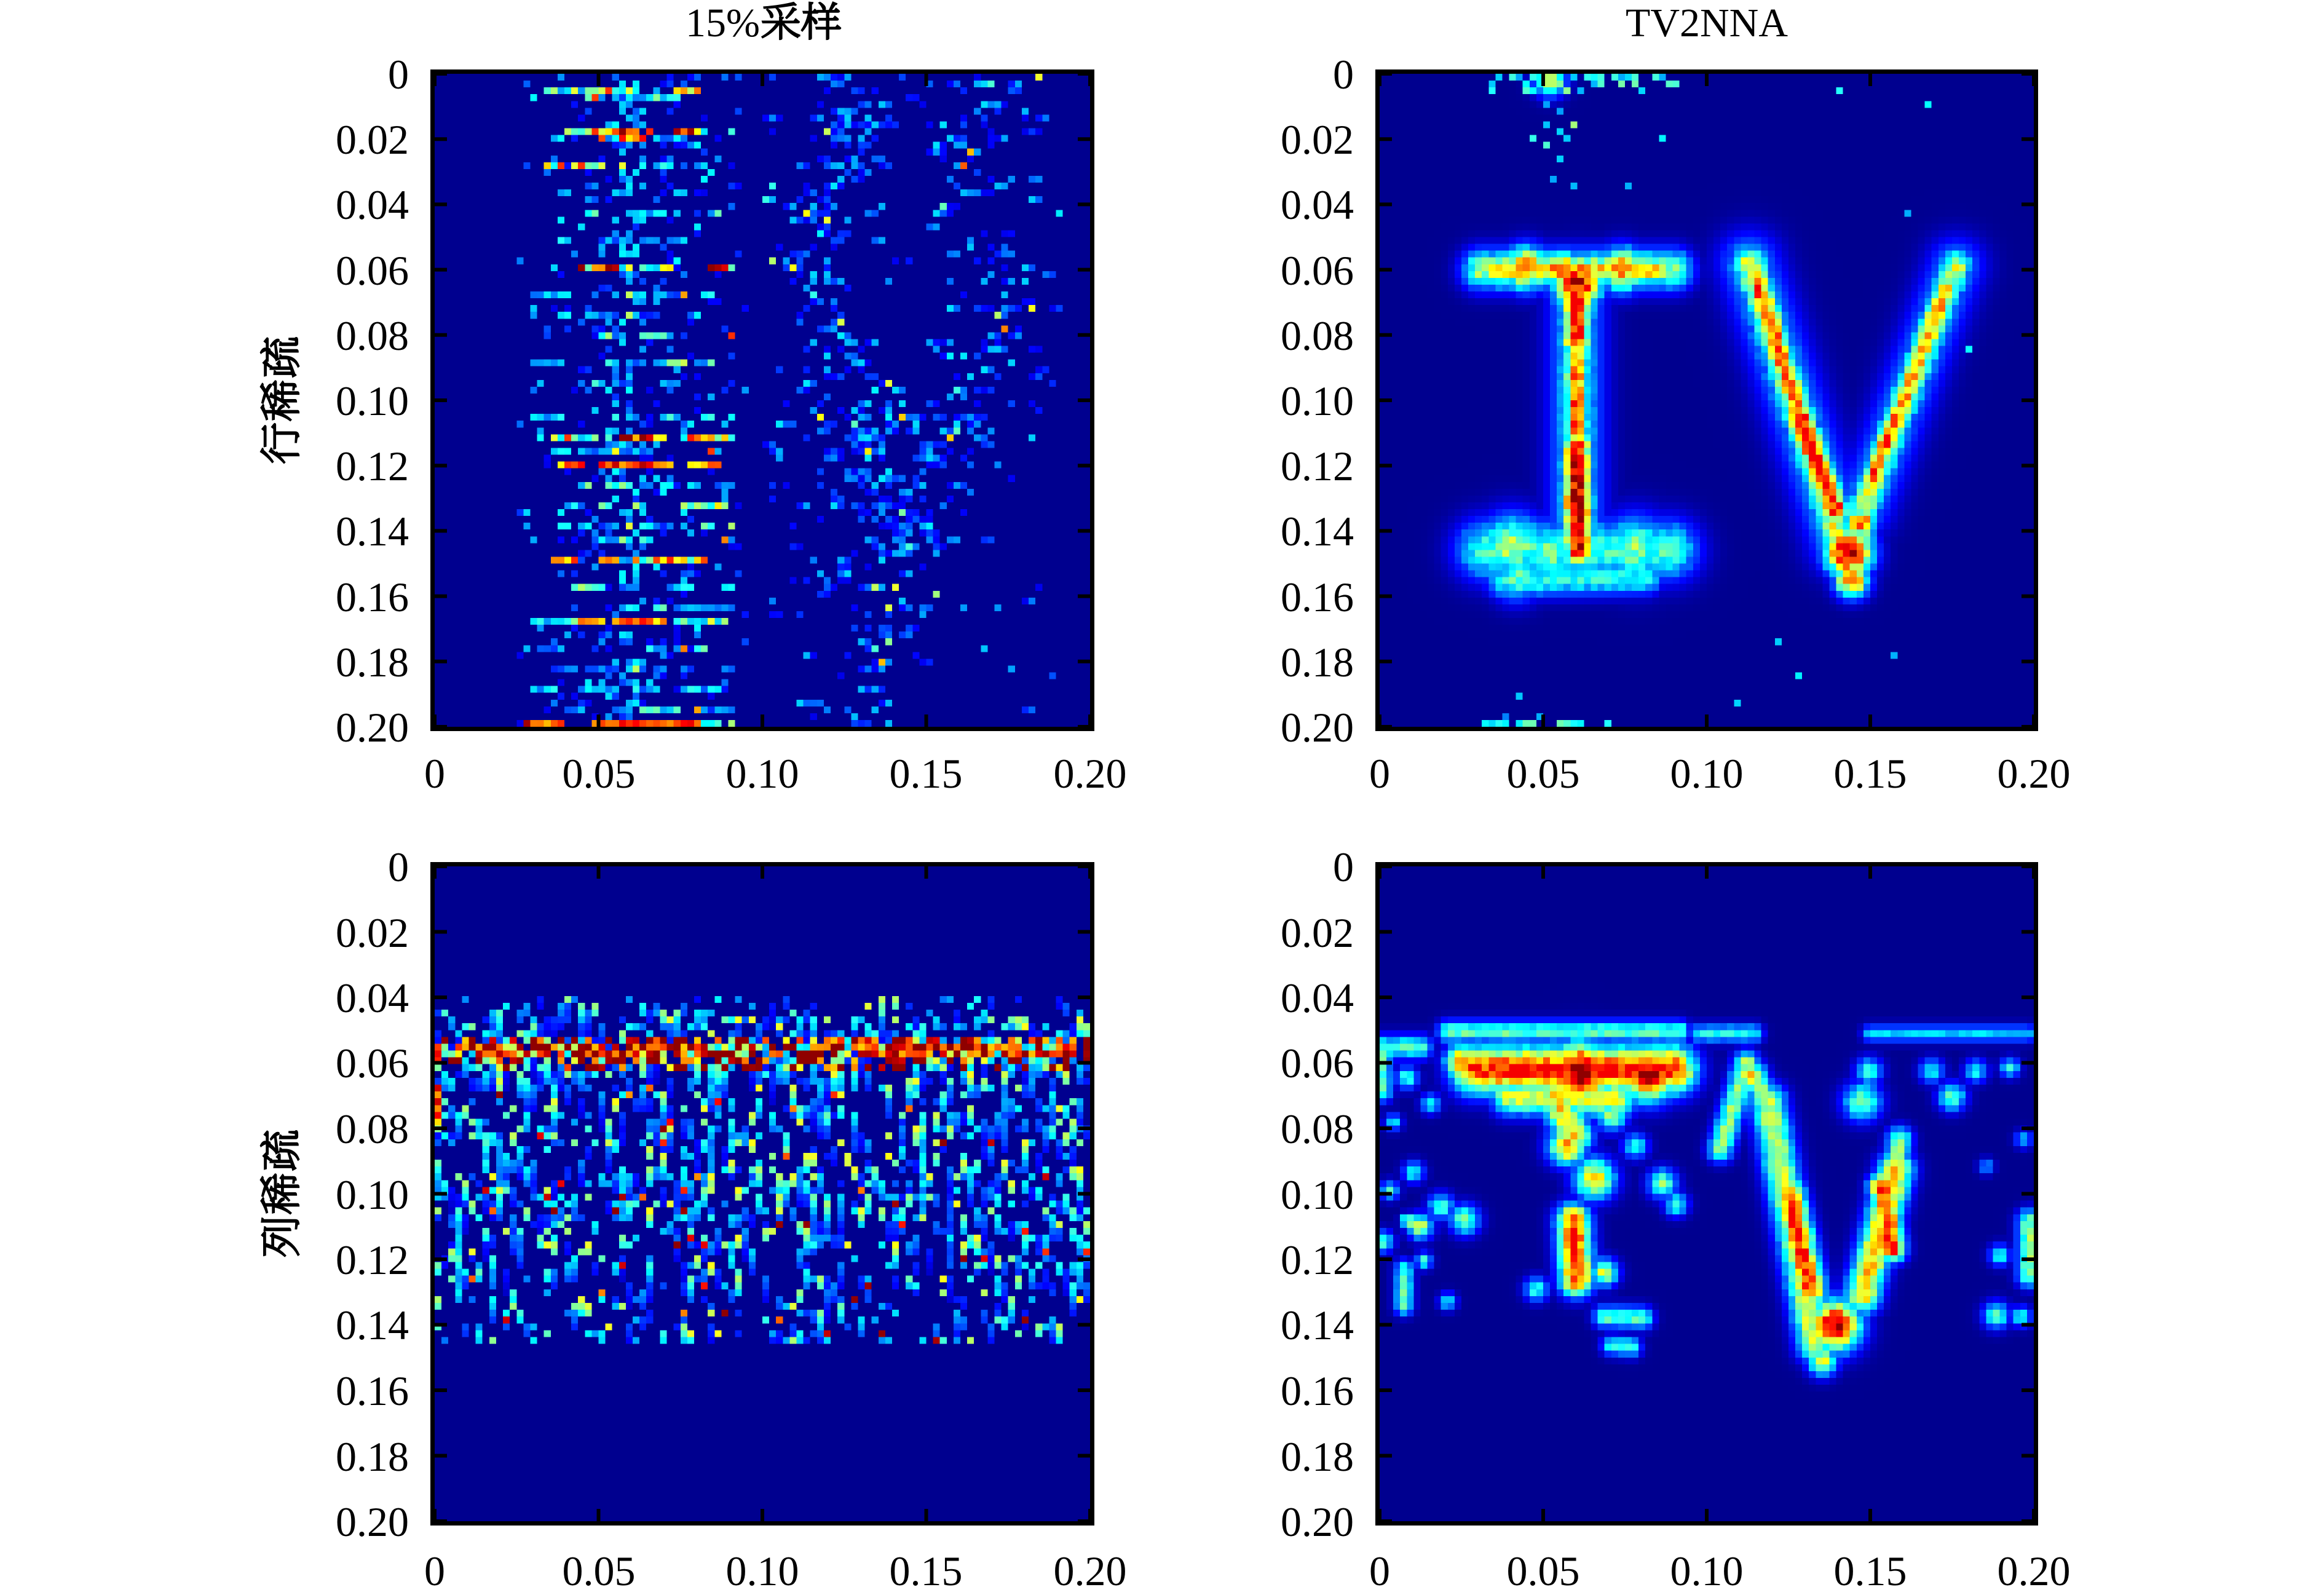  What do you see at coordinates (1707, 23) in the screenshot?
I see `svg-text: TV2NNA` at bounding box center [1707, 23].